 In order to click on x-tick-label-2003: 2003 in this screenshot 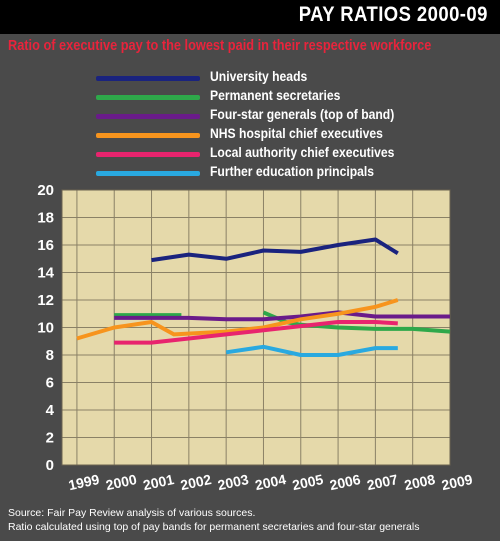, I will do `click(233, 482)`.